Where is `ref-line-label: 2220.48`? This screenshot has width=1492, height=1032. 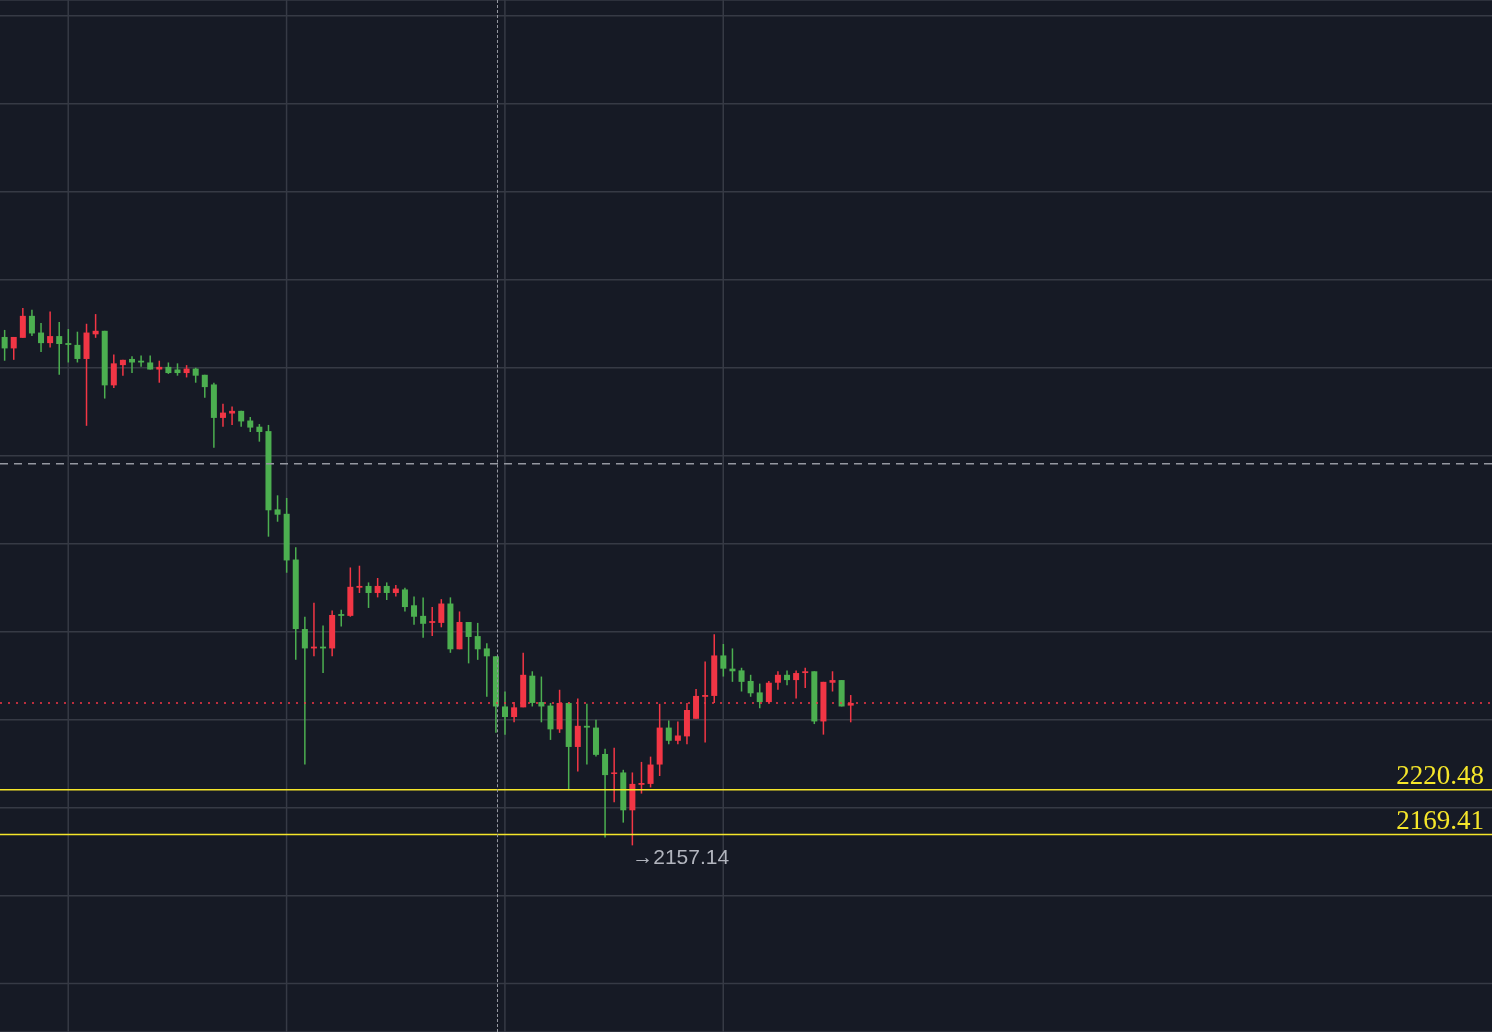
ref-line-label: 2220.48 is located at coordinates (1440, 774).